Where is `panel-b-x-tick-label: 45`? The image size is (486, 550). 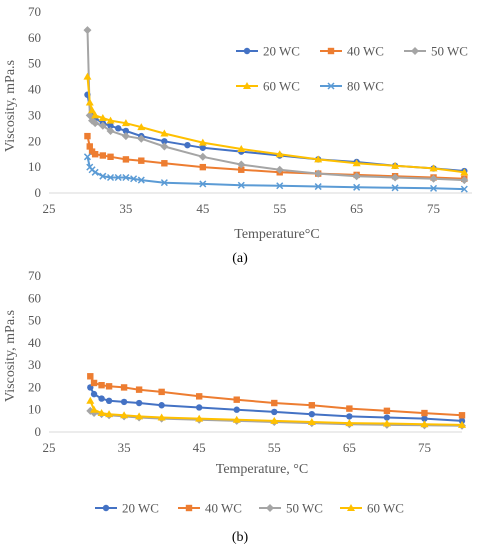 panel-b-x-tick-label: 45 is located at coordinates (199, 447).